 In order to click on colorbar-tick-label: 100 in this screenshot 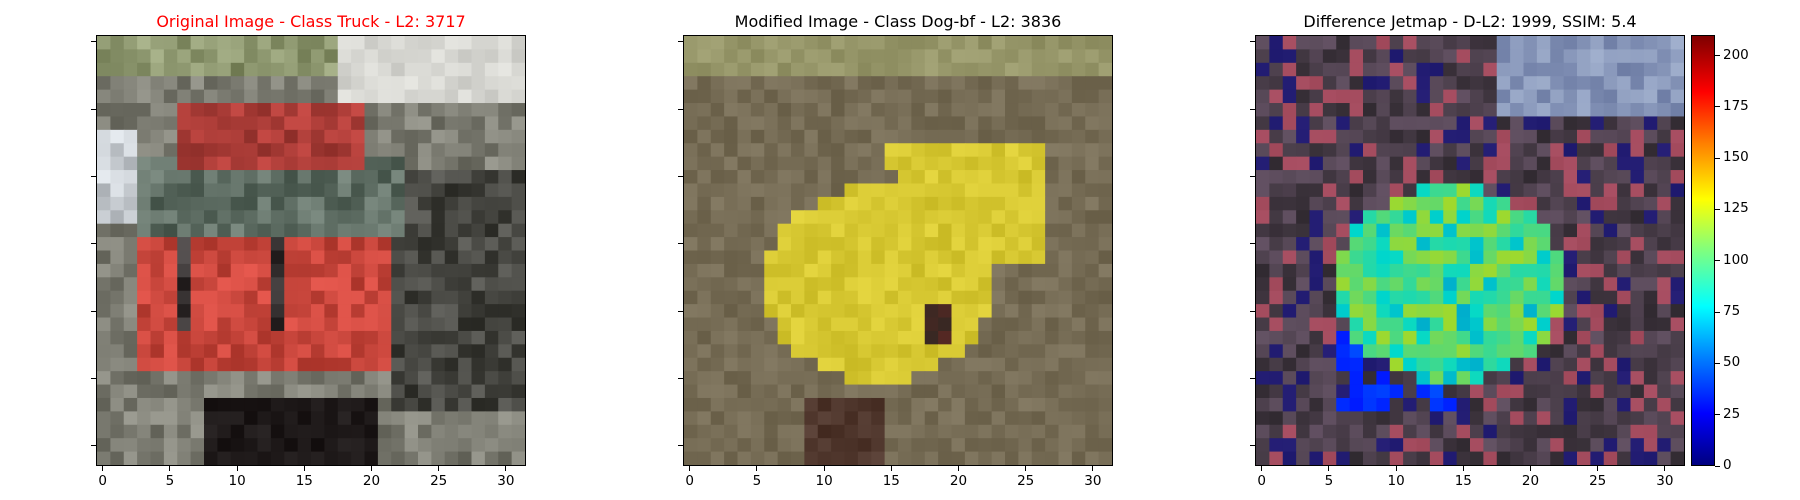, I will do `click(1736, 259)`.